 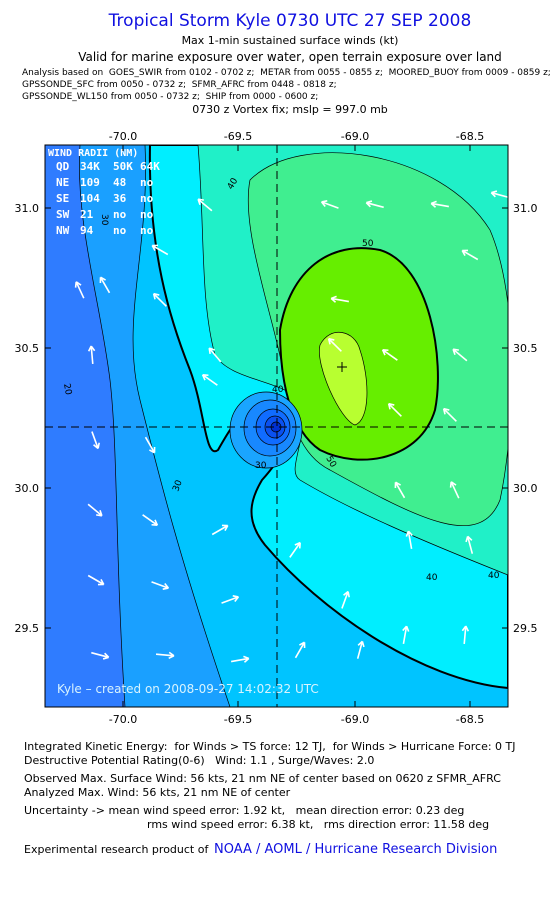 What do you see at coordinates (342, 367) in the screenshot?
I see `max-wind-marker` at bounding box center [342, 367].